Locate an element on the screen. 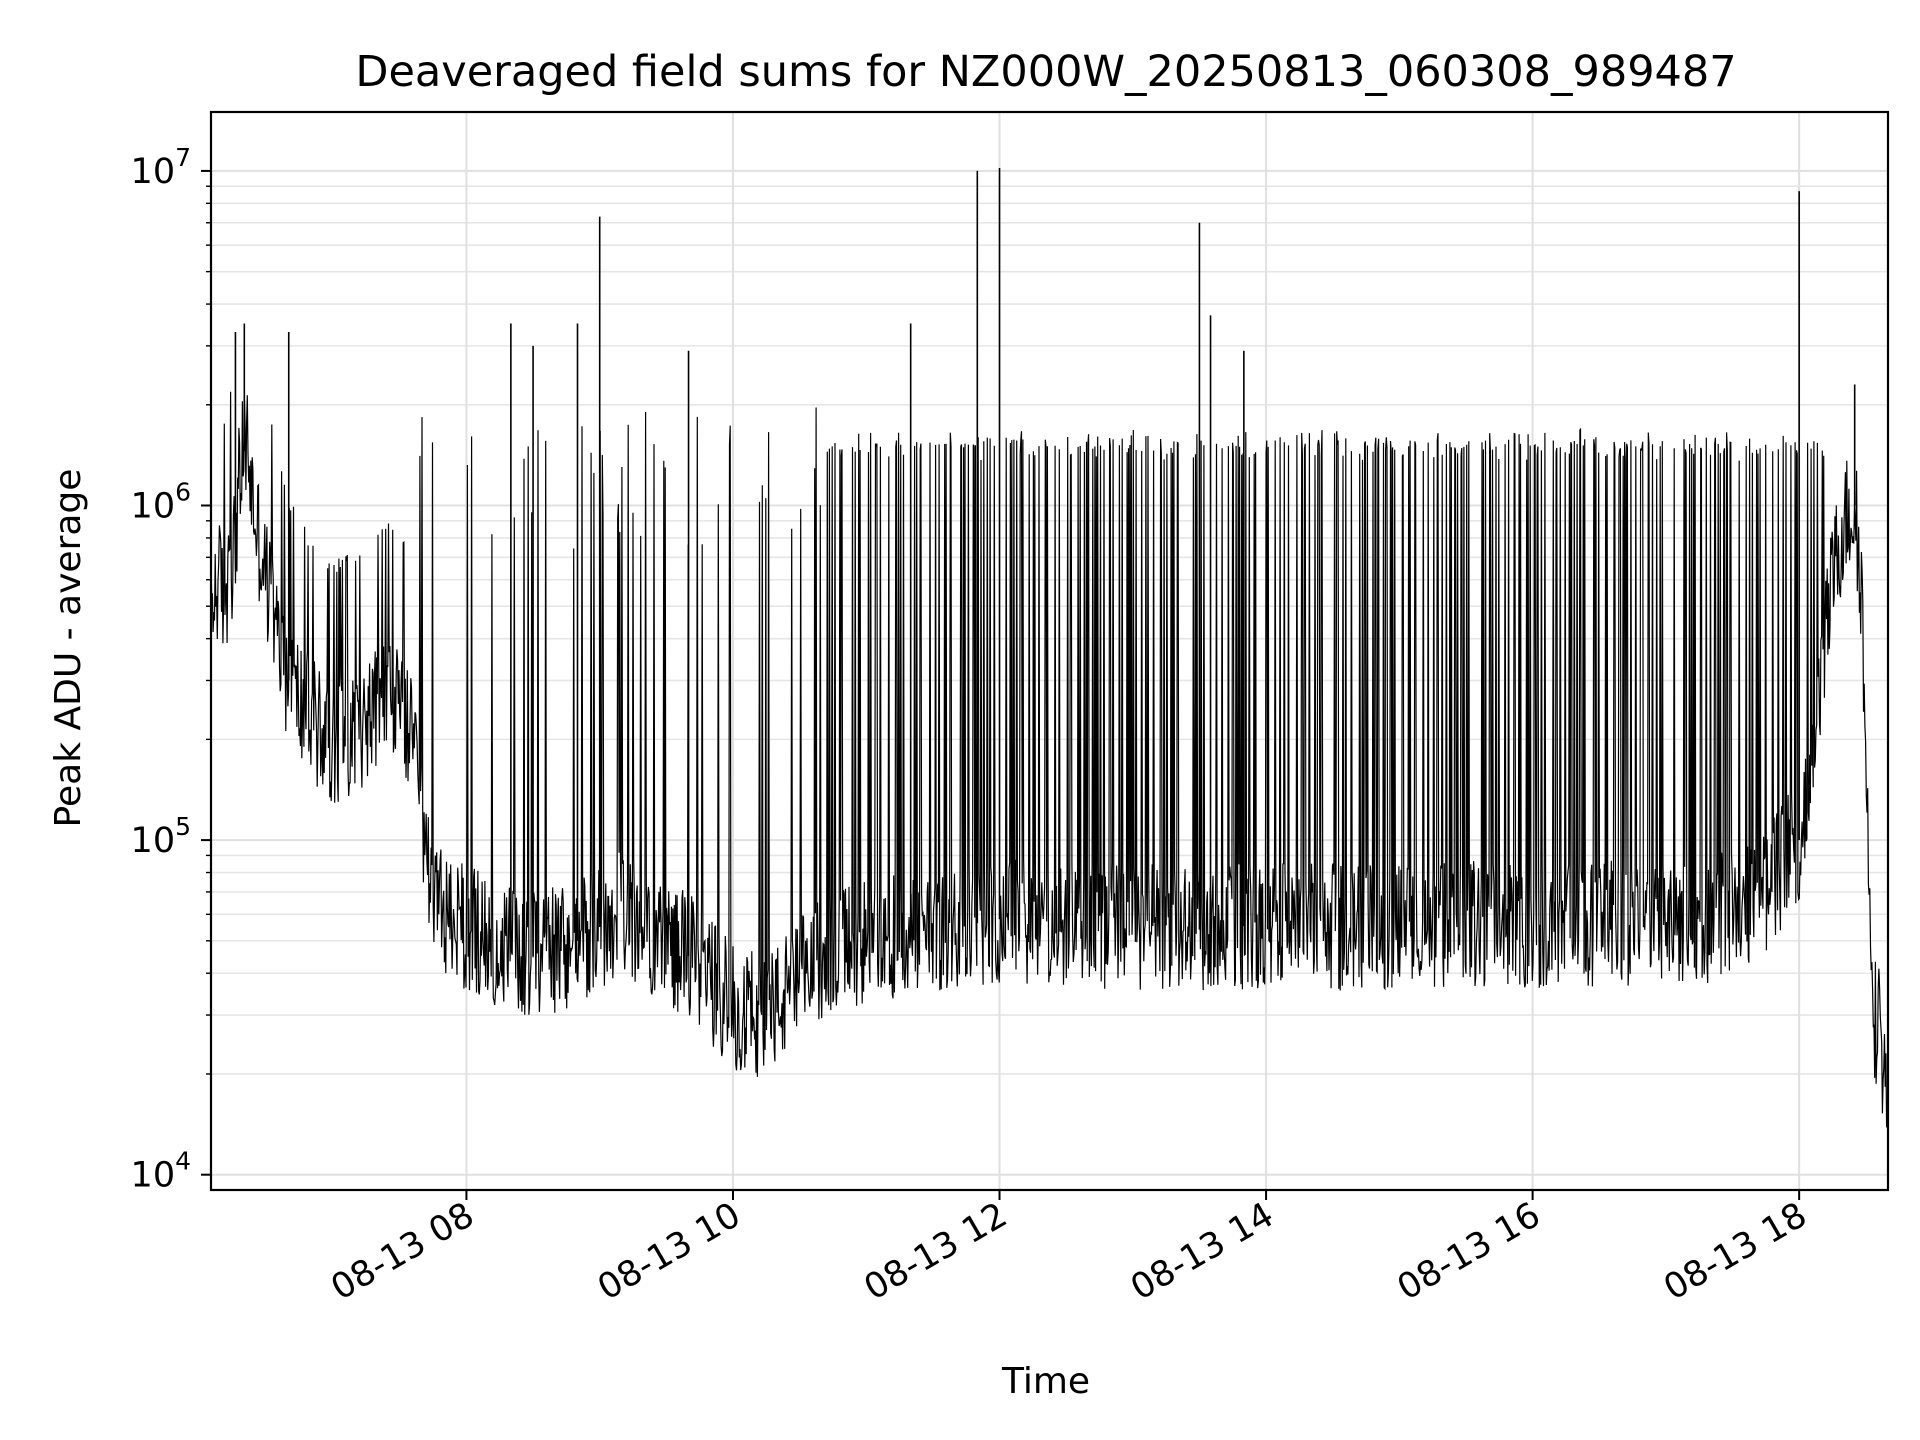 This screenshot has width=1920, height=1440. y-tick-label: 10⁶ is located at coordinates (161, 502).